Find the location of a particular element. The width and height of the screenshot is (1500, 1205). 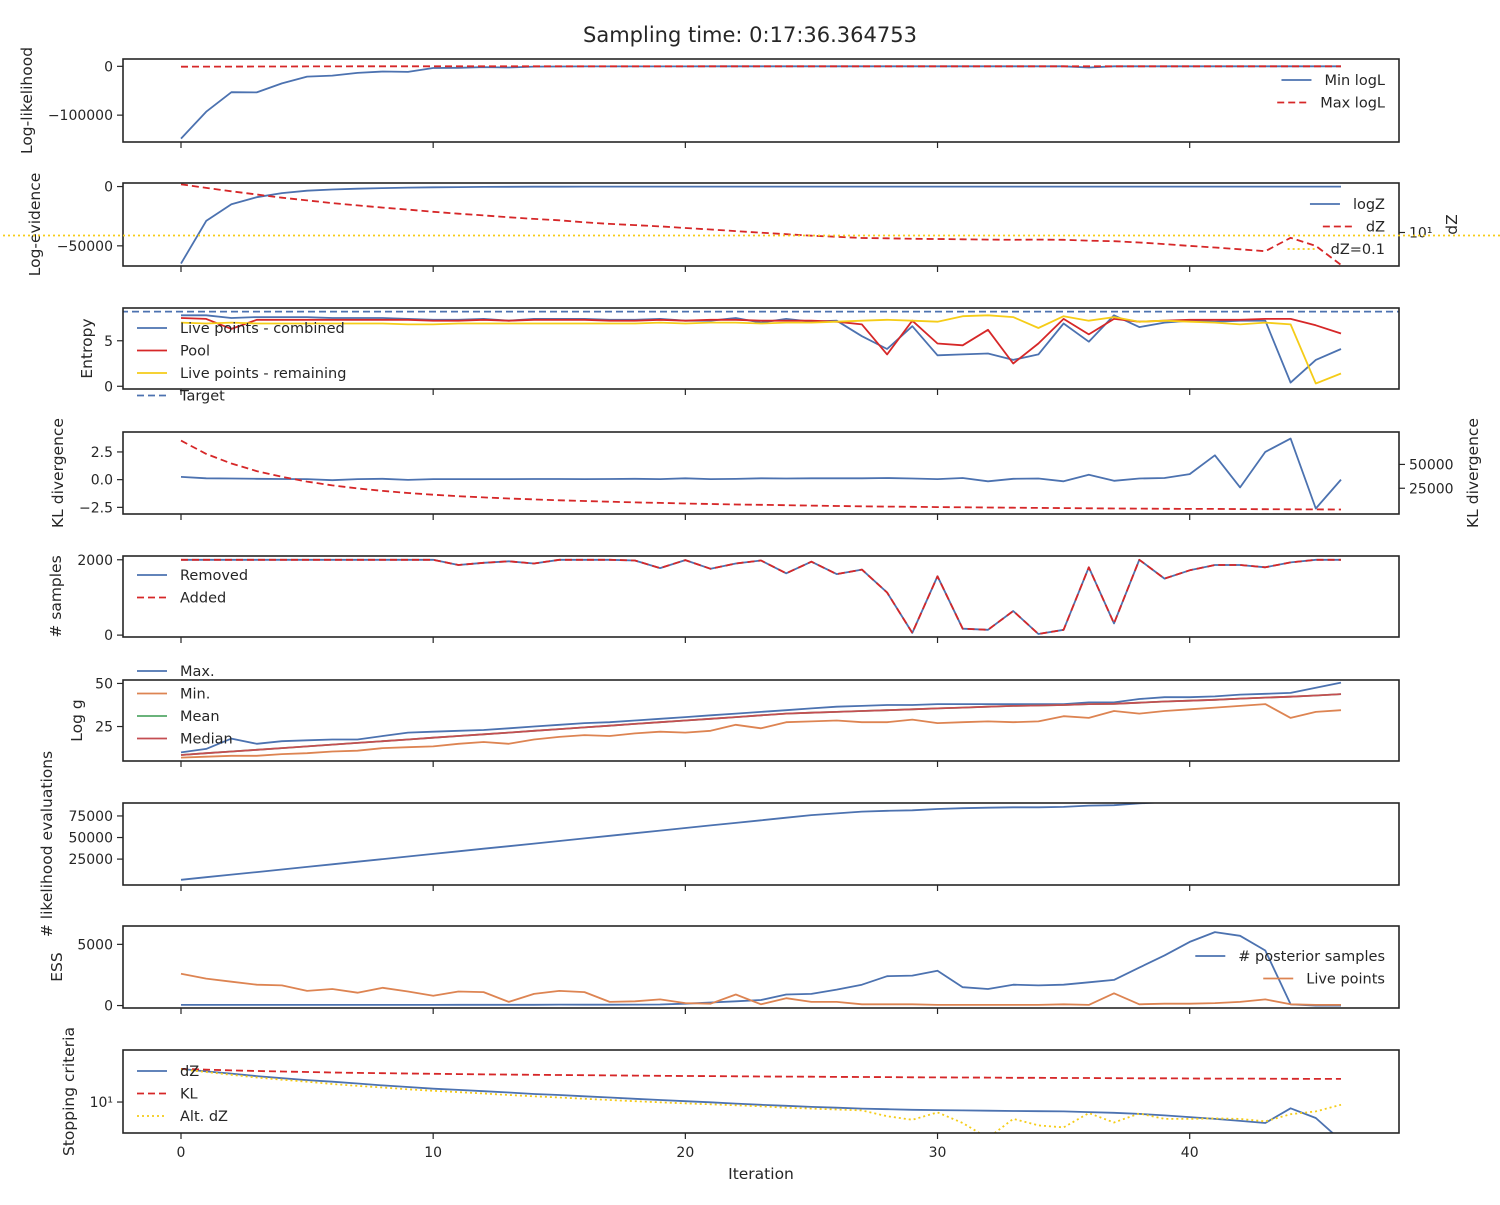

y-axis-label: # samples is located at coordinates (56, 596).